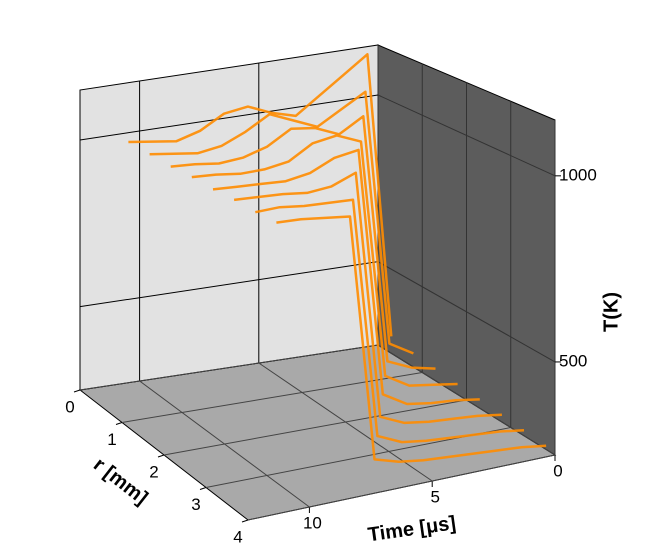  What do you see at coordinates (237, 536) in the screenshot?
I see `y-tick-label: 4` at bounding box center [237, 536].